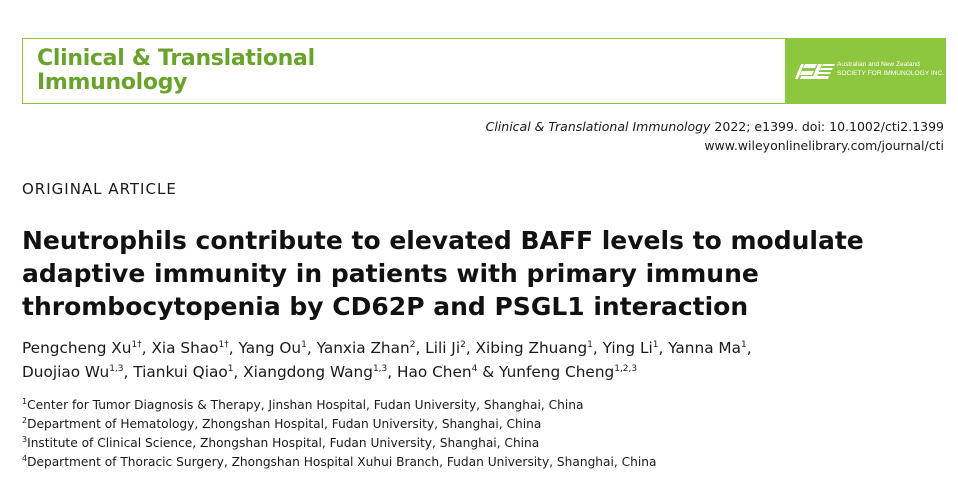  What do you see at coordinates (77, 348) in the screenshot?
I see `author-name: Pengcheng Xu` at bounding box center [77, 348].